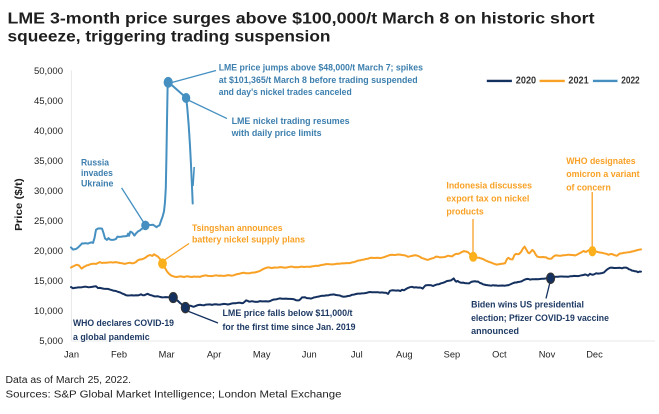  I want to click on svg-text: Mar, so click(167, 355).